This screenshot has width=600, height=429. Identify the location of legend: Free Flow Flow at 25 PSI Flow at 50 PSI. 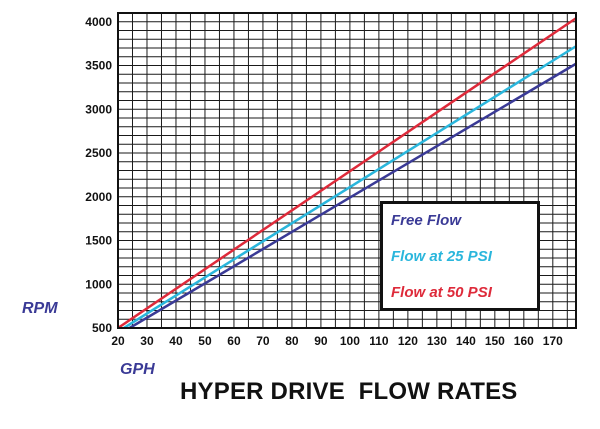
(460, 256).